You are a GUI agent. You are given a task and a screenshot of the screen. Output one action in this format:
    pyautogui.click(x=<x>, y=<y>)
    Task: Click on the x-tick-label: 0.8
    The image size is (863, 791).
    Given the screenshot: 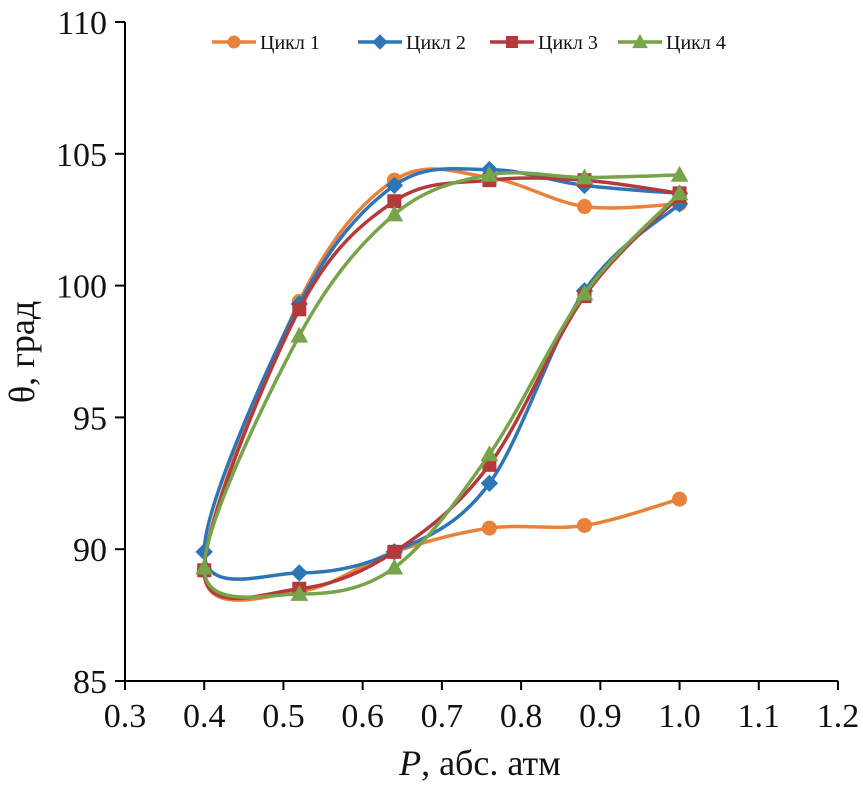 What is the action you would take?
    pyautogui.click(x=521, y=716)
    